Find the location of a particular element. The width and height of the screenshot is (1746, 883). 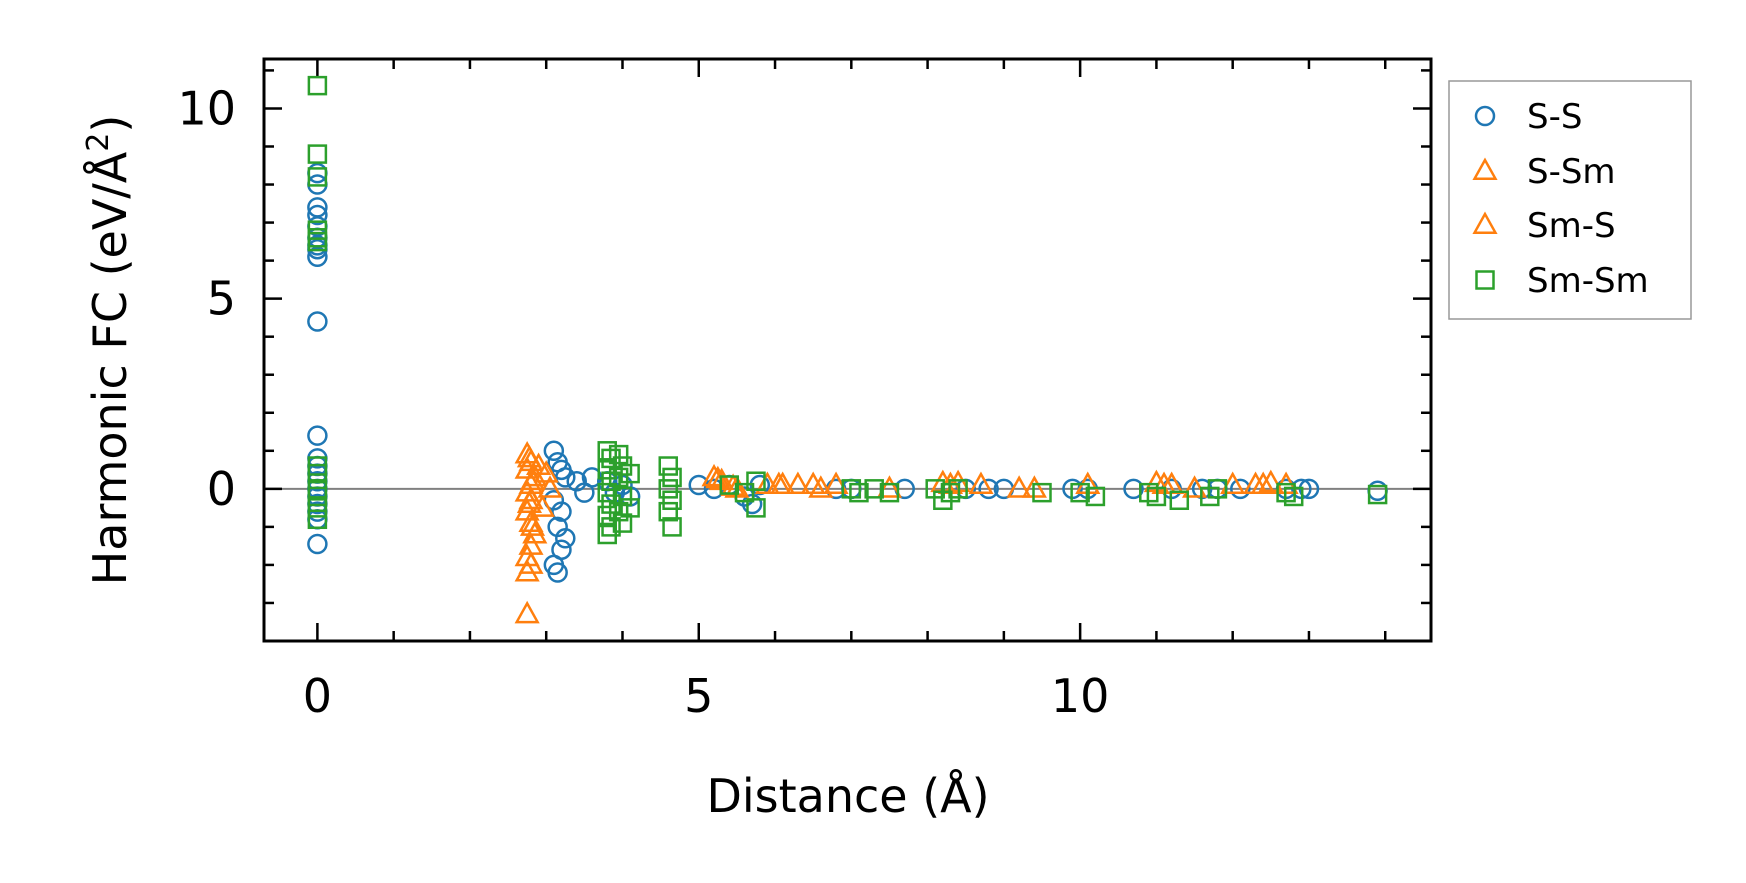

legend-marker-circle is located at coordinates (1485, 116).